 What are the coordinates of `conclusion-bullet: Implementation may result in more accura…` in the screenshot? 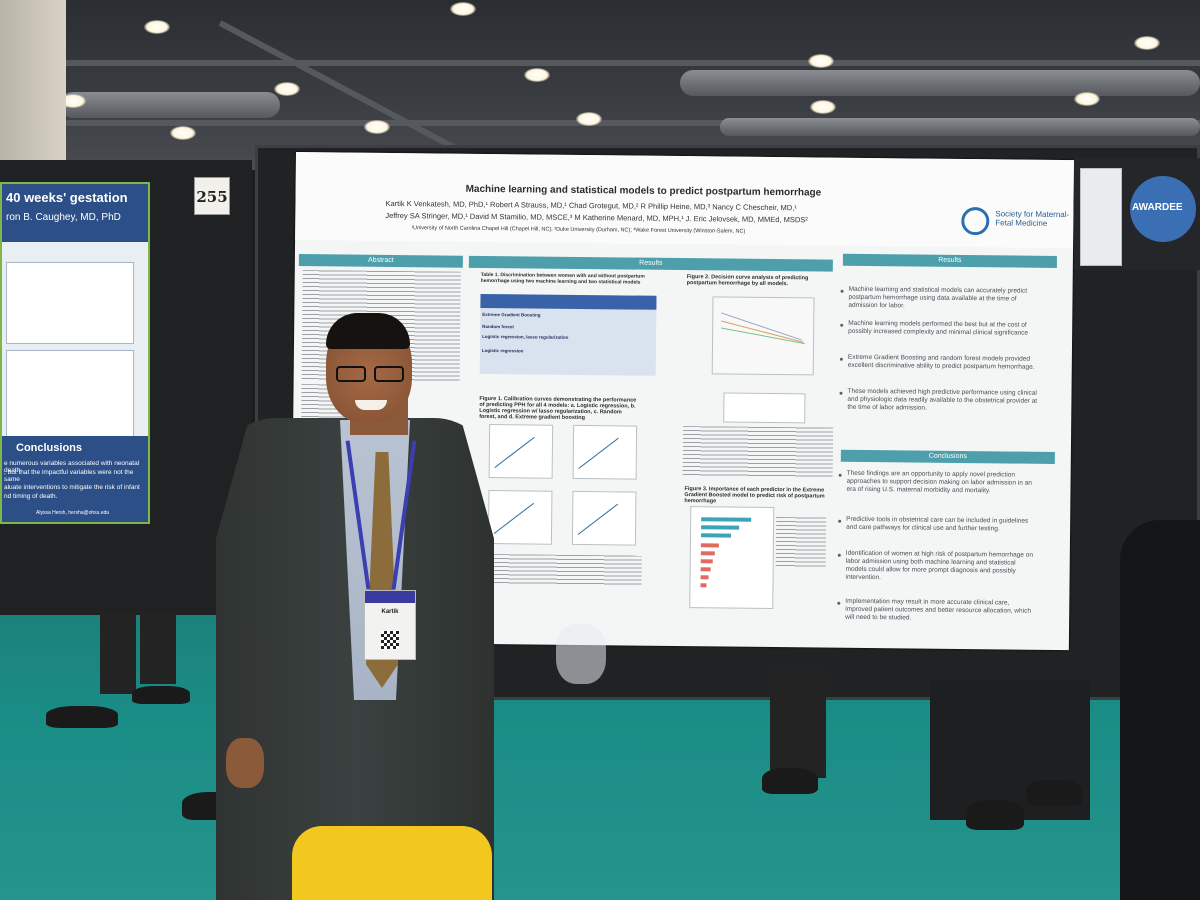 It's located at (938, 609).